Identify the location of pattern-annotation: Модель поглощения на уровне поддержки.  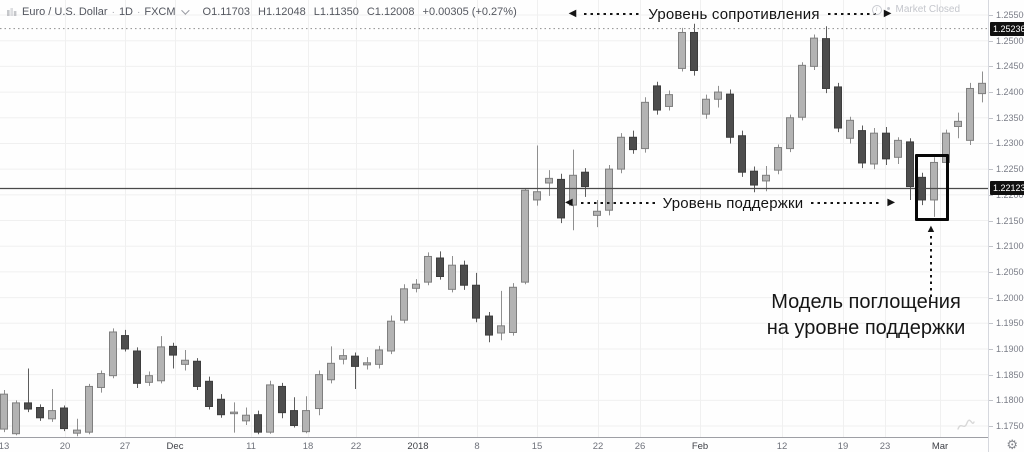
(866, 315).